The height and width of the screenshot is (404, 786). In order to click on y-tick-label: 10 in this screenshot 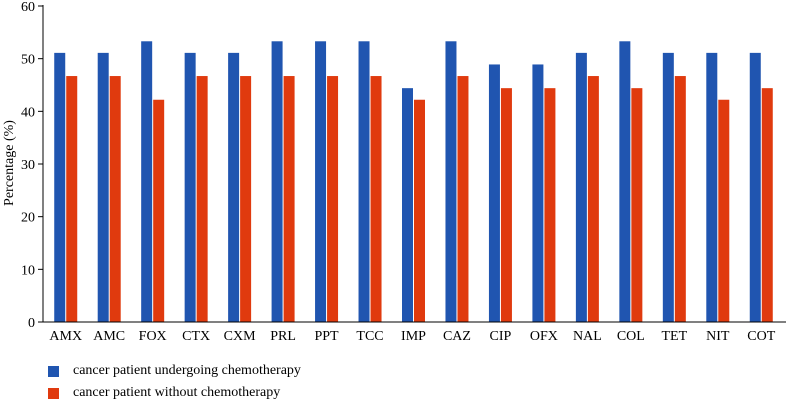, I will do `click(28, 270)`.